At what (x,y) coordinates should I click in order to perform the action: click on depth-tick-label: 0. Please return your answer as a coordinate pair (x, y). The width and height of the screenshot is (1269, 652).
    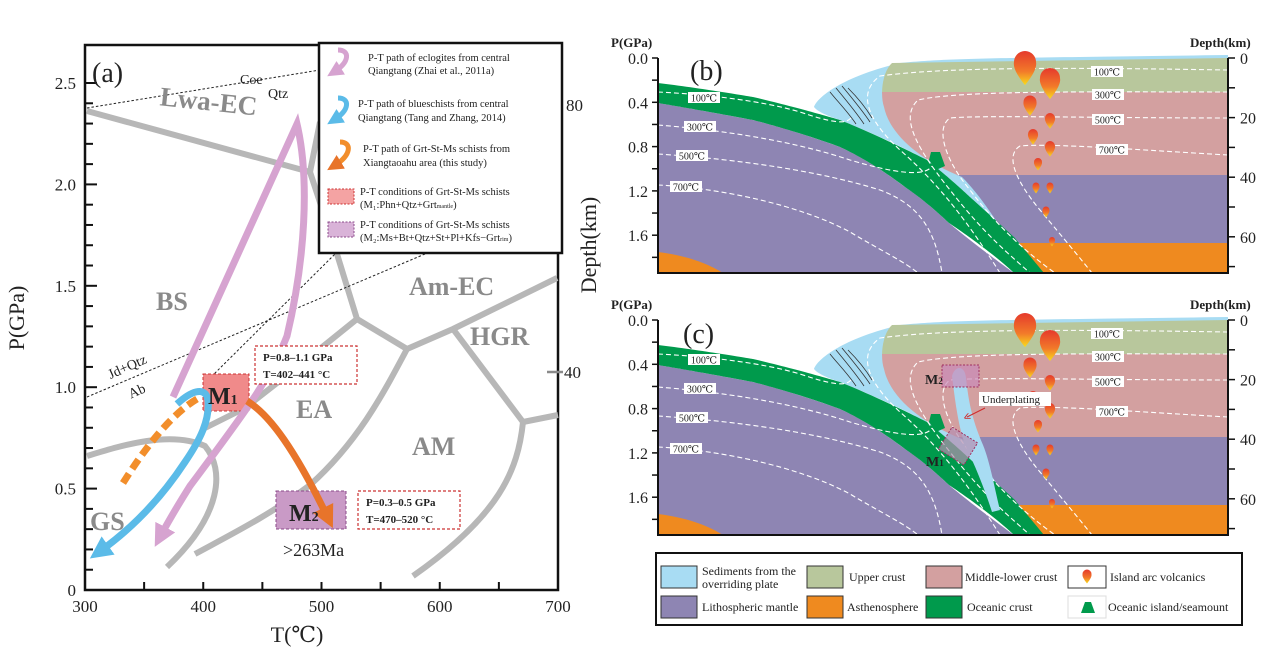
    Looking at the image, I should click on (1244, 59).